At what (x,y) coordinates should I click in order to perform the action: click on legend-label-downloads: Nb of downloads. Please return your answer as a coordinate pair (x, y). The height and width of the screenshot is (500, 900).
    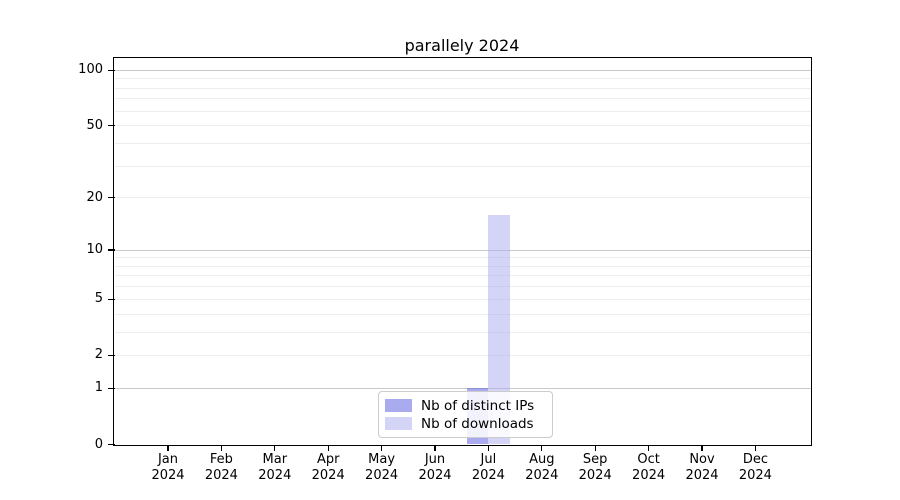
    Looking at the image, I should click on (477, 423).